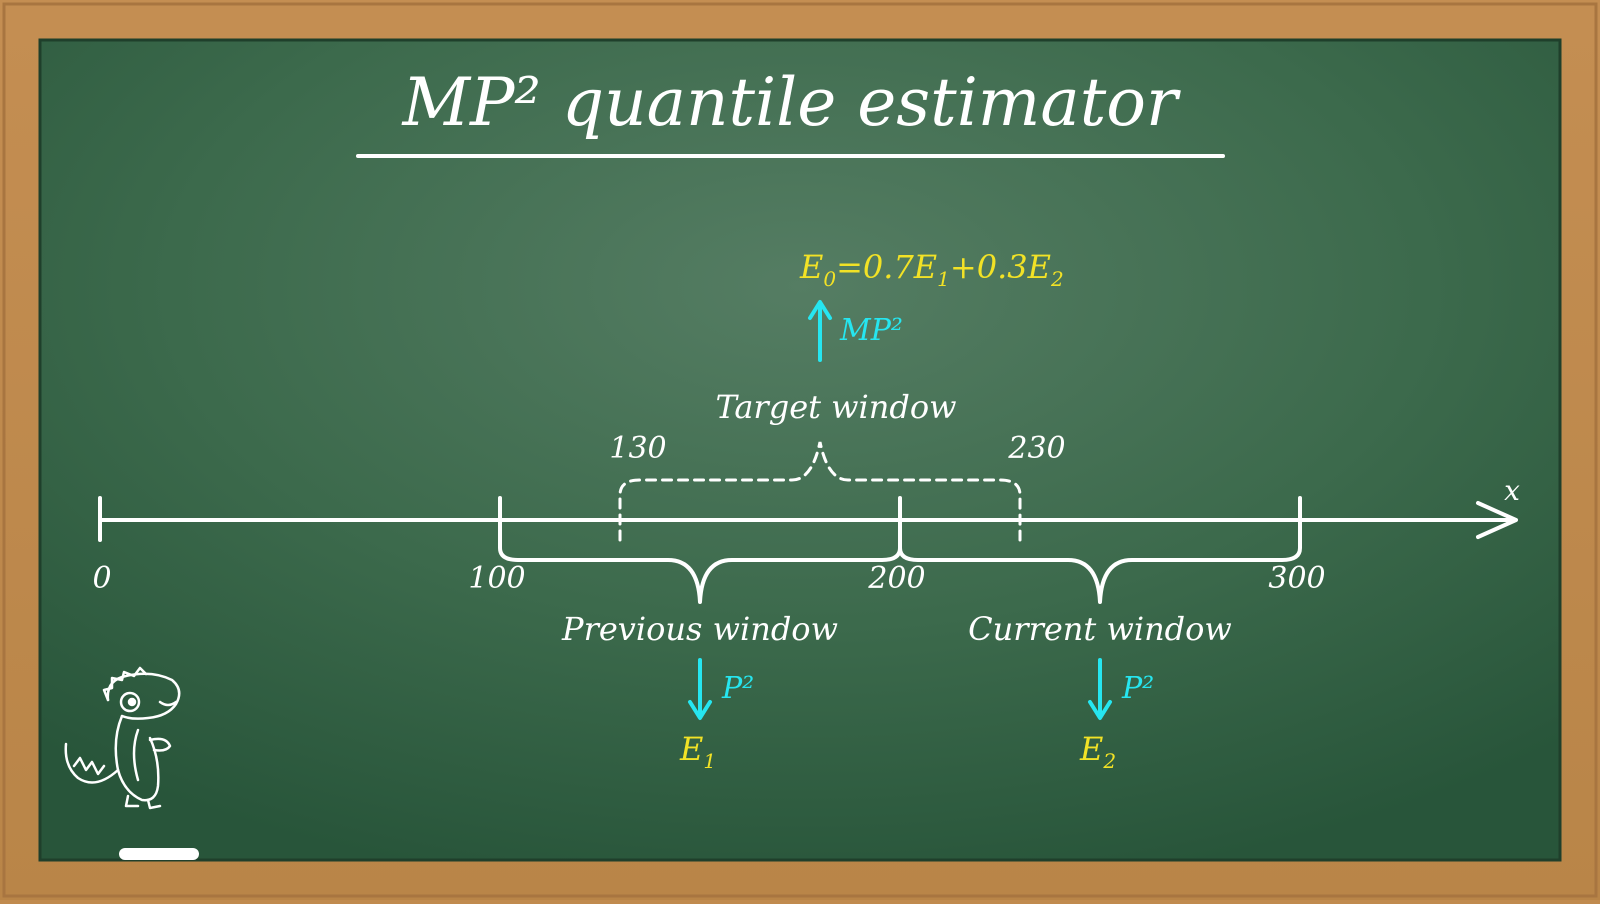 The height and width of the screenshot is (904, 1600). What do you see at coordinates (829, 279) in the screenshot?
I see `e0-sub: 0` at bounding box center [829, 279].